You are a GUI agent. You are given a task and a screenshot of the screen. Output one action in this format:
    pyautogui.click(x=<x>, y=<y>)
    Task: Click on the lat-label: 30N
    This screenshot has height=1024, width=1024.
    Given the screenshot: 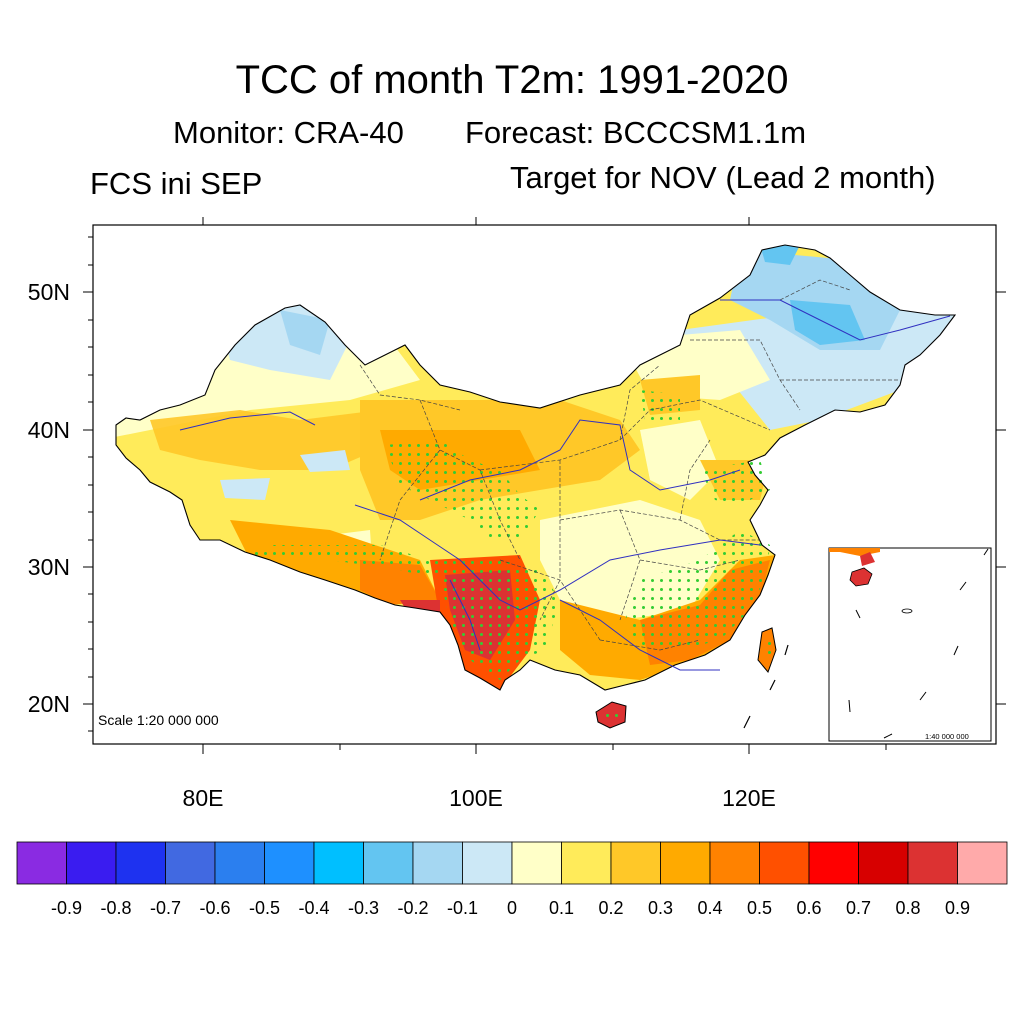 What is the action you would take?
    pyautogui.click(x=49, y=567)
    